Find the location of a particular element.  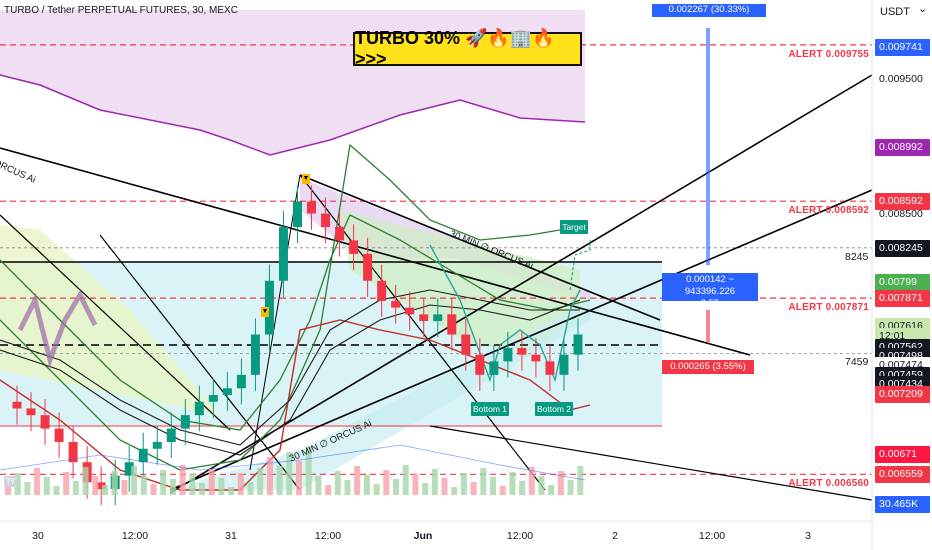

price-axis-label-7: 0.007871 is located at coordinates (902, 299).